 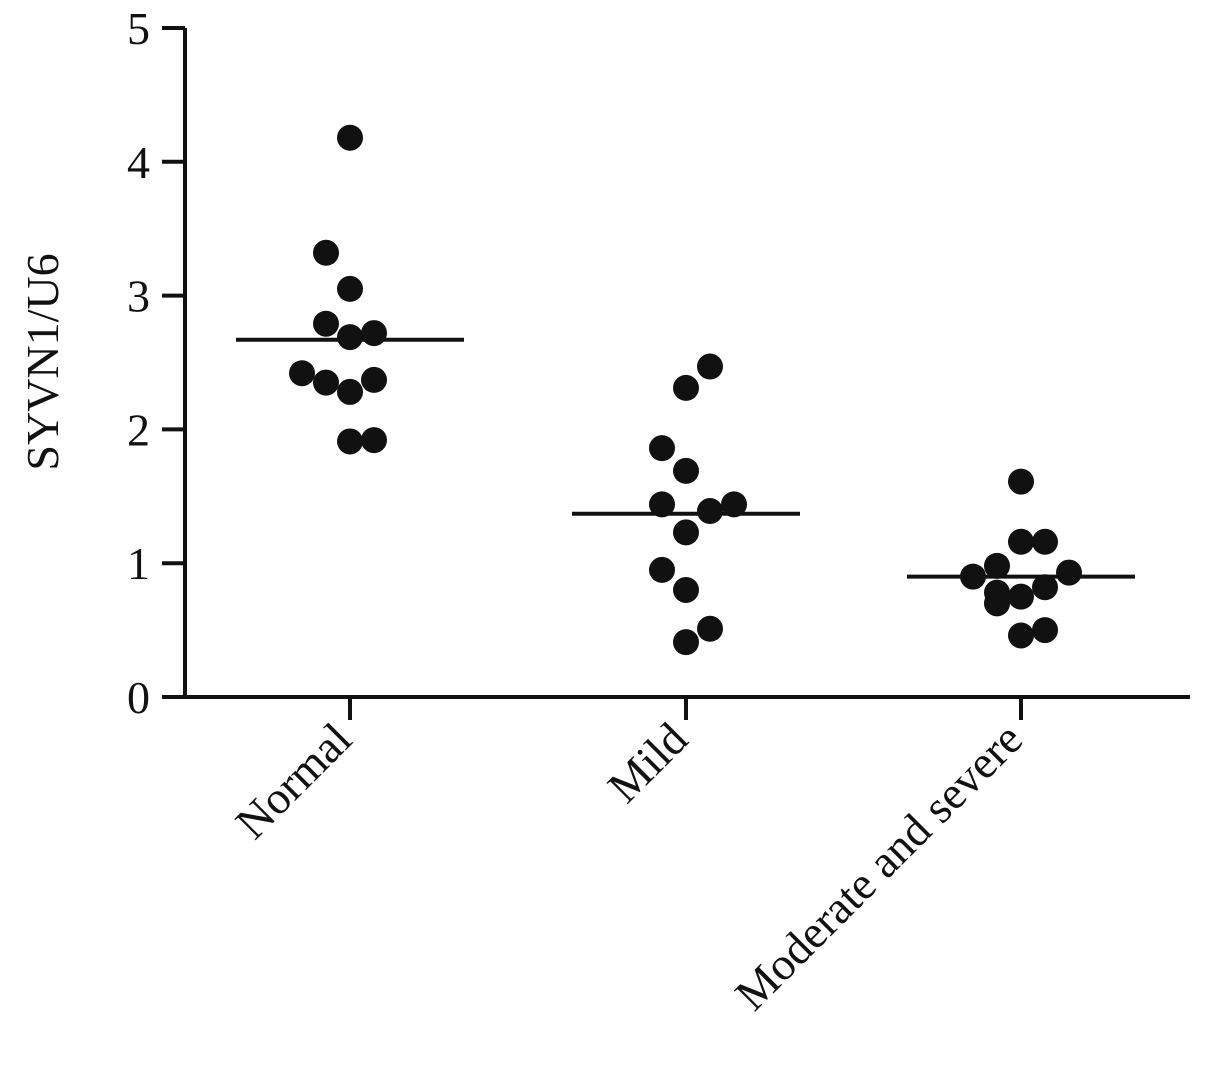 What do you see at coordinates (42, 361) in the screenshot?
I see `y-axis-label: SYVN1/U6` at bounding box center [42, 361].